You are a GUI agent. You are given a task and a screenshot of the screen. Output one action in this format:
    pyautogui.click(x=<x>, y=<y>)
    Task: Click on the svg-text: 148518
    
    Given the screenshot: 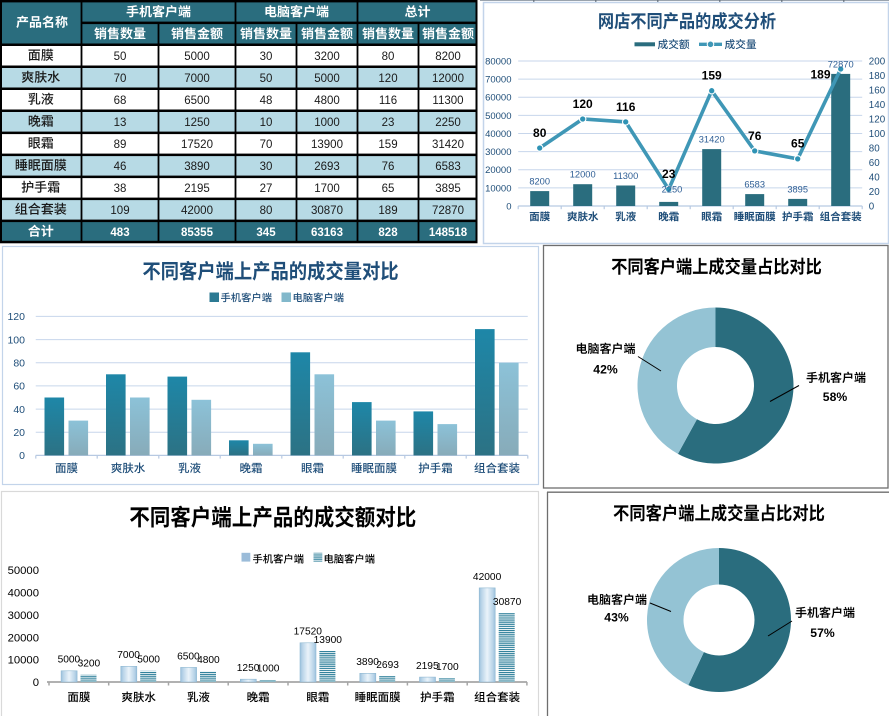 What is the action you would take?
    pyautogui.click(x=448, y=233)
    